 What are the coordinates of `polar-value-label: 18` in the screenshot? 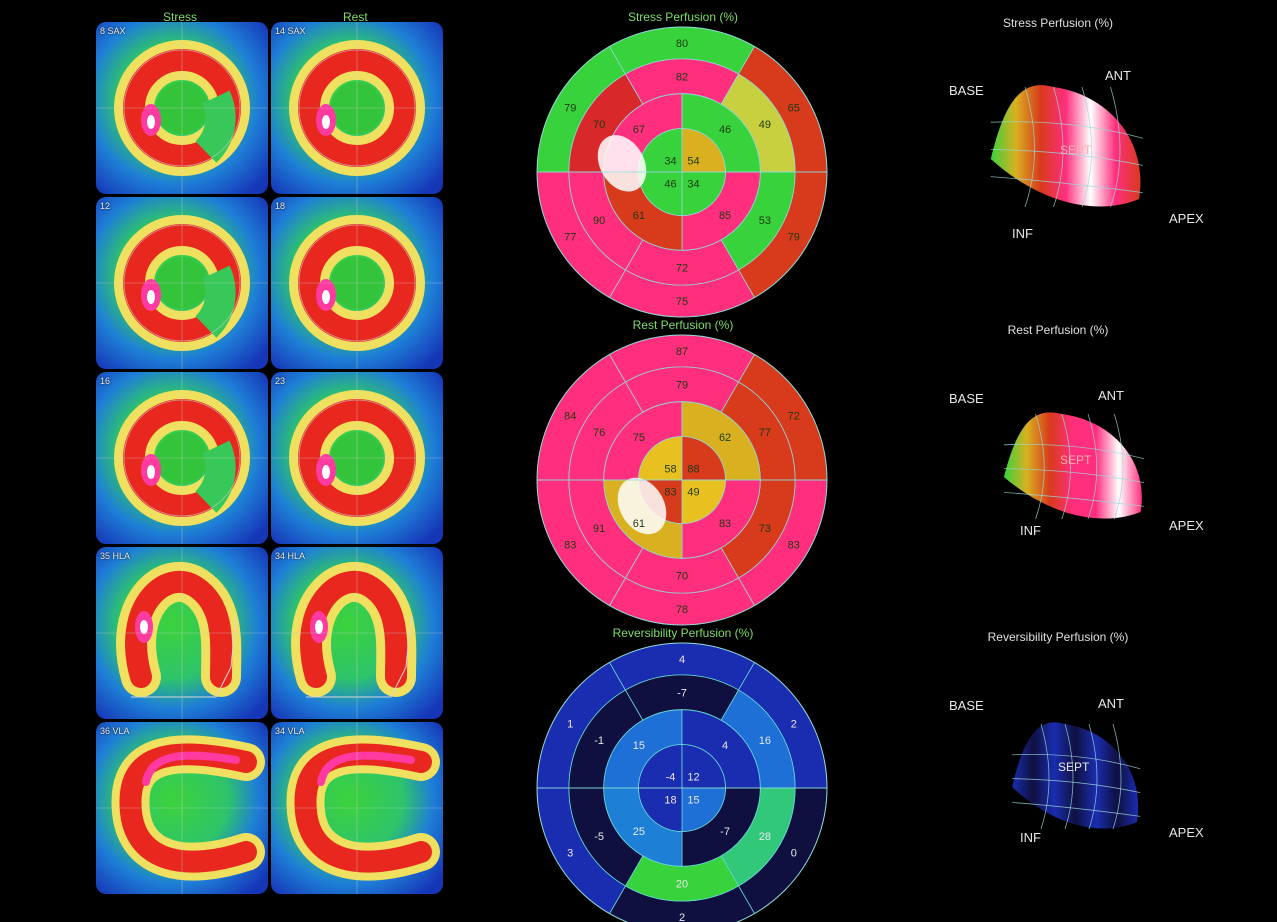 It's located at (670, 801).